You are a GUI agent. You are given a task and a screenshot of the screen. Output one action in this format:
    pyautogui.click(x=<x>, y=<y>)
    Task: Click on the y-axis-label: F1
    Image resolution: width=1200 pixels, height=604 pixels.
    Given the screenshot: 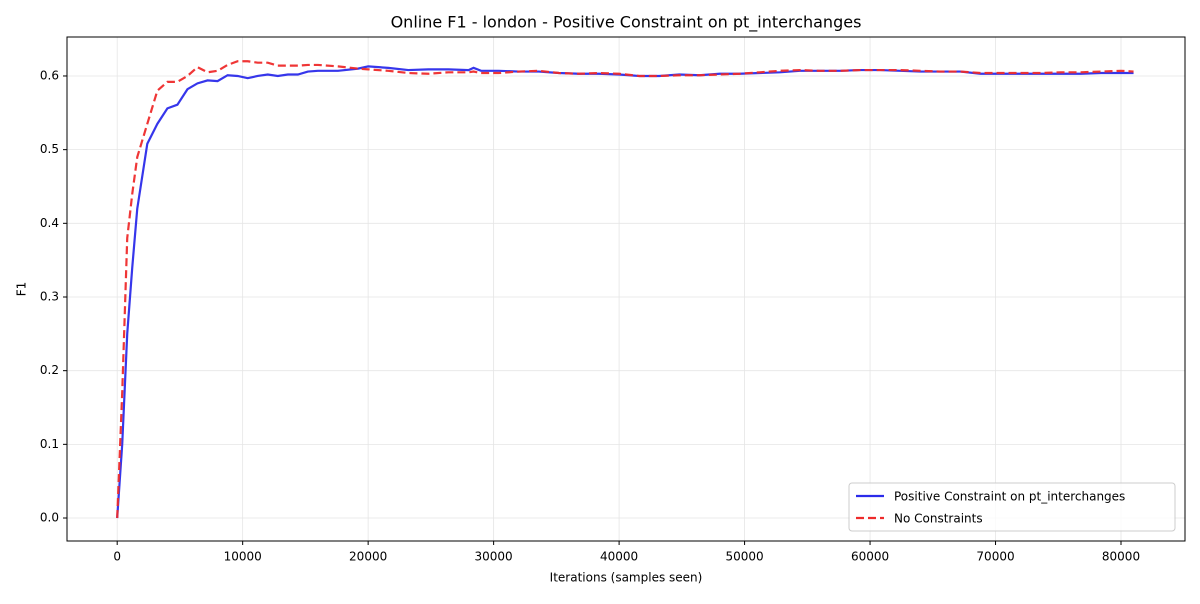 What is the action you would take?
    pyautogui.click(x=22, y=289)
    